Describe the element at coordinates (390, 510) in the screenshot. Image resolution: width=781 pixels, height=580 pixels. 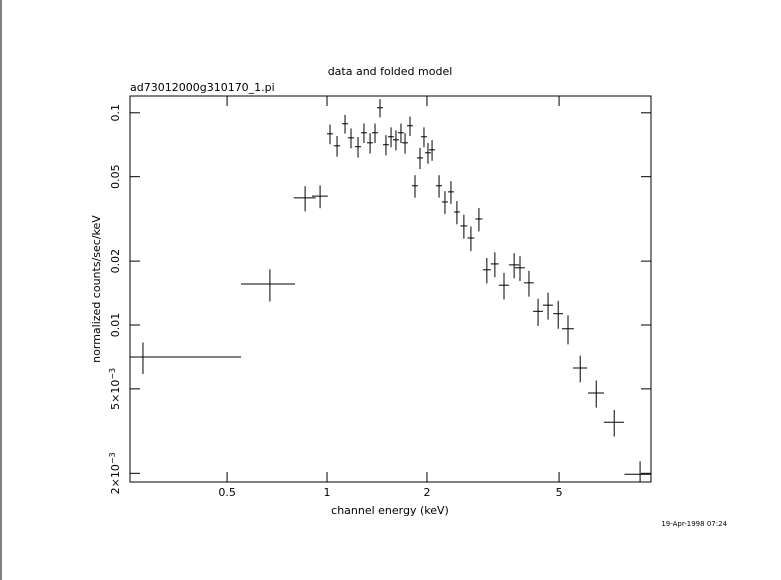
I see `x-axis-label: channel energy (keV)` at that location.